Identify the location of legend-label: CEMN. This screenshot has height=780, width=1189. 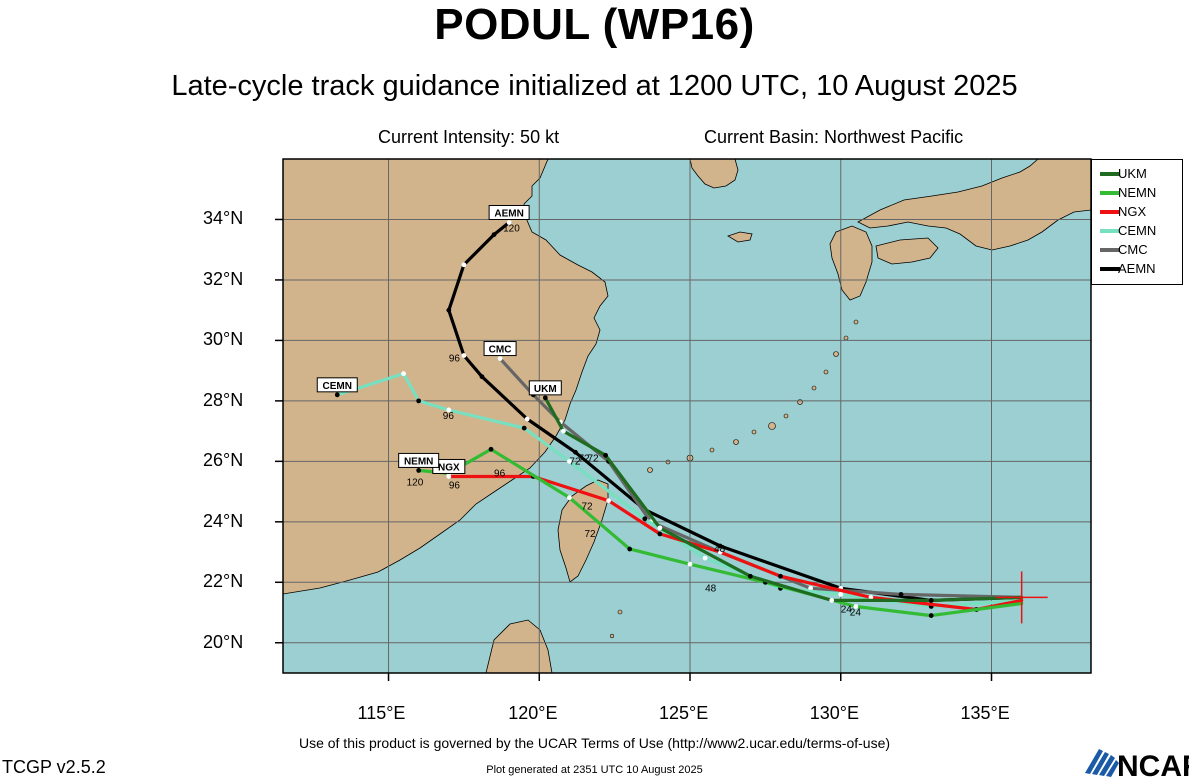
(1137, 230).